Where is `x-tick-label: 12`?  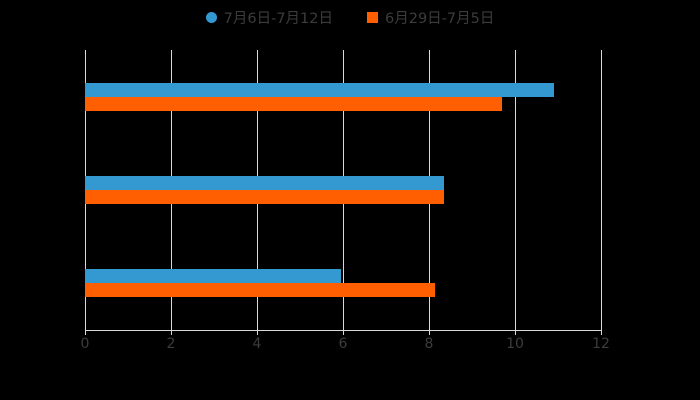
x-tick-label: 12 is located at coordinates (601, 344).